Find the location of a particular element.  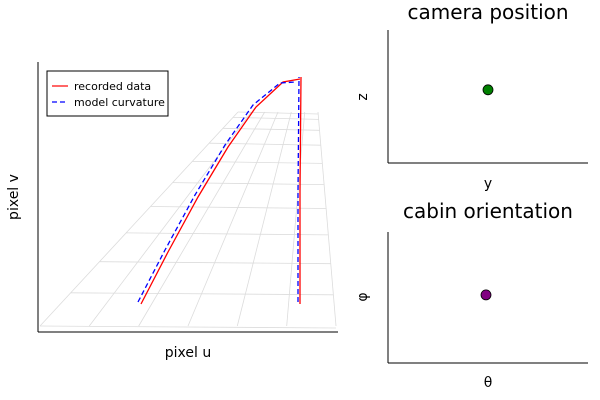

lane-plot-xlabel: pixel u is located at coordinates (188, 353).